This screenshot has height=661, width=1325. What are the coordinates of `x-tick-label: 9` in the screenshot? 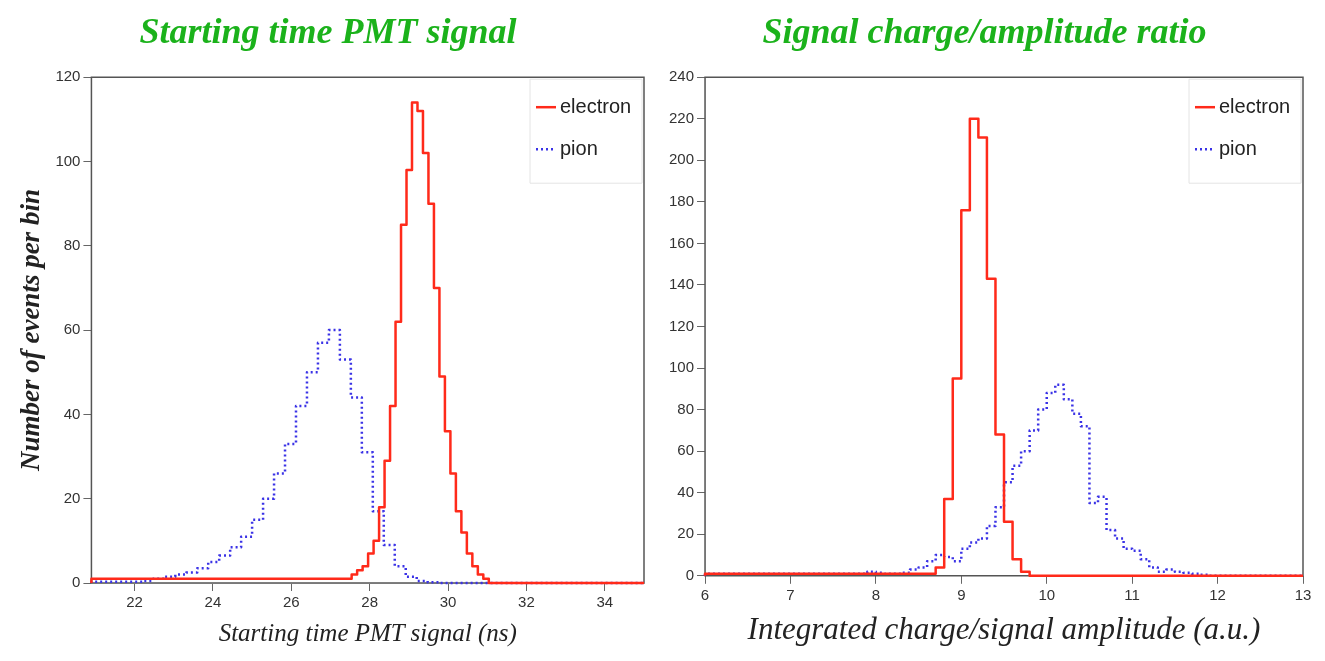 It's located at (961, 594).